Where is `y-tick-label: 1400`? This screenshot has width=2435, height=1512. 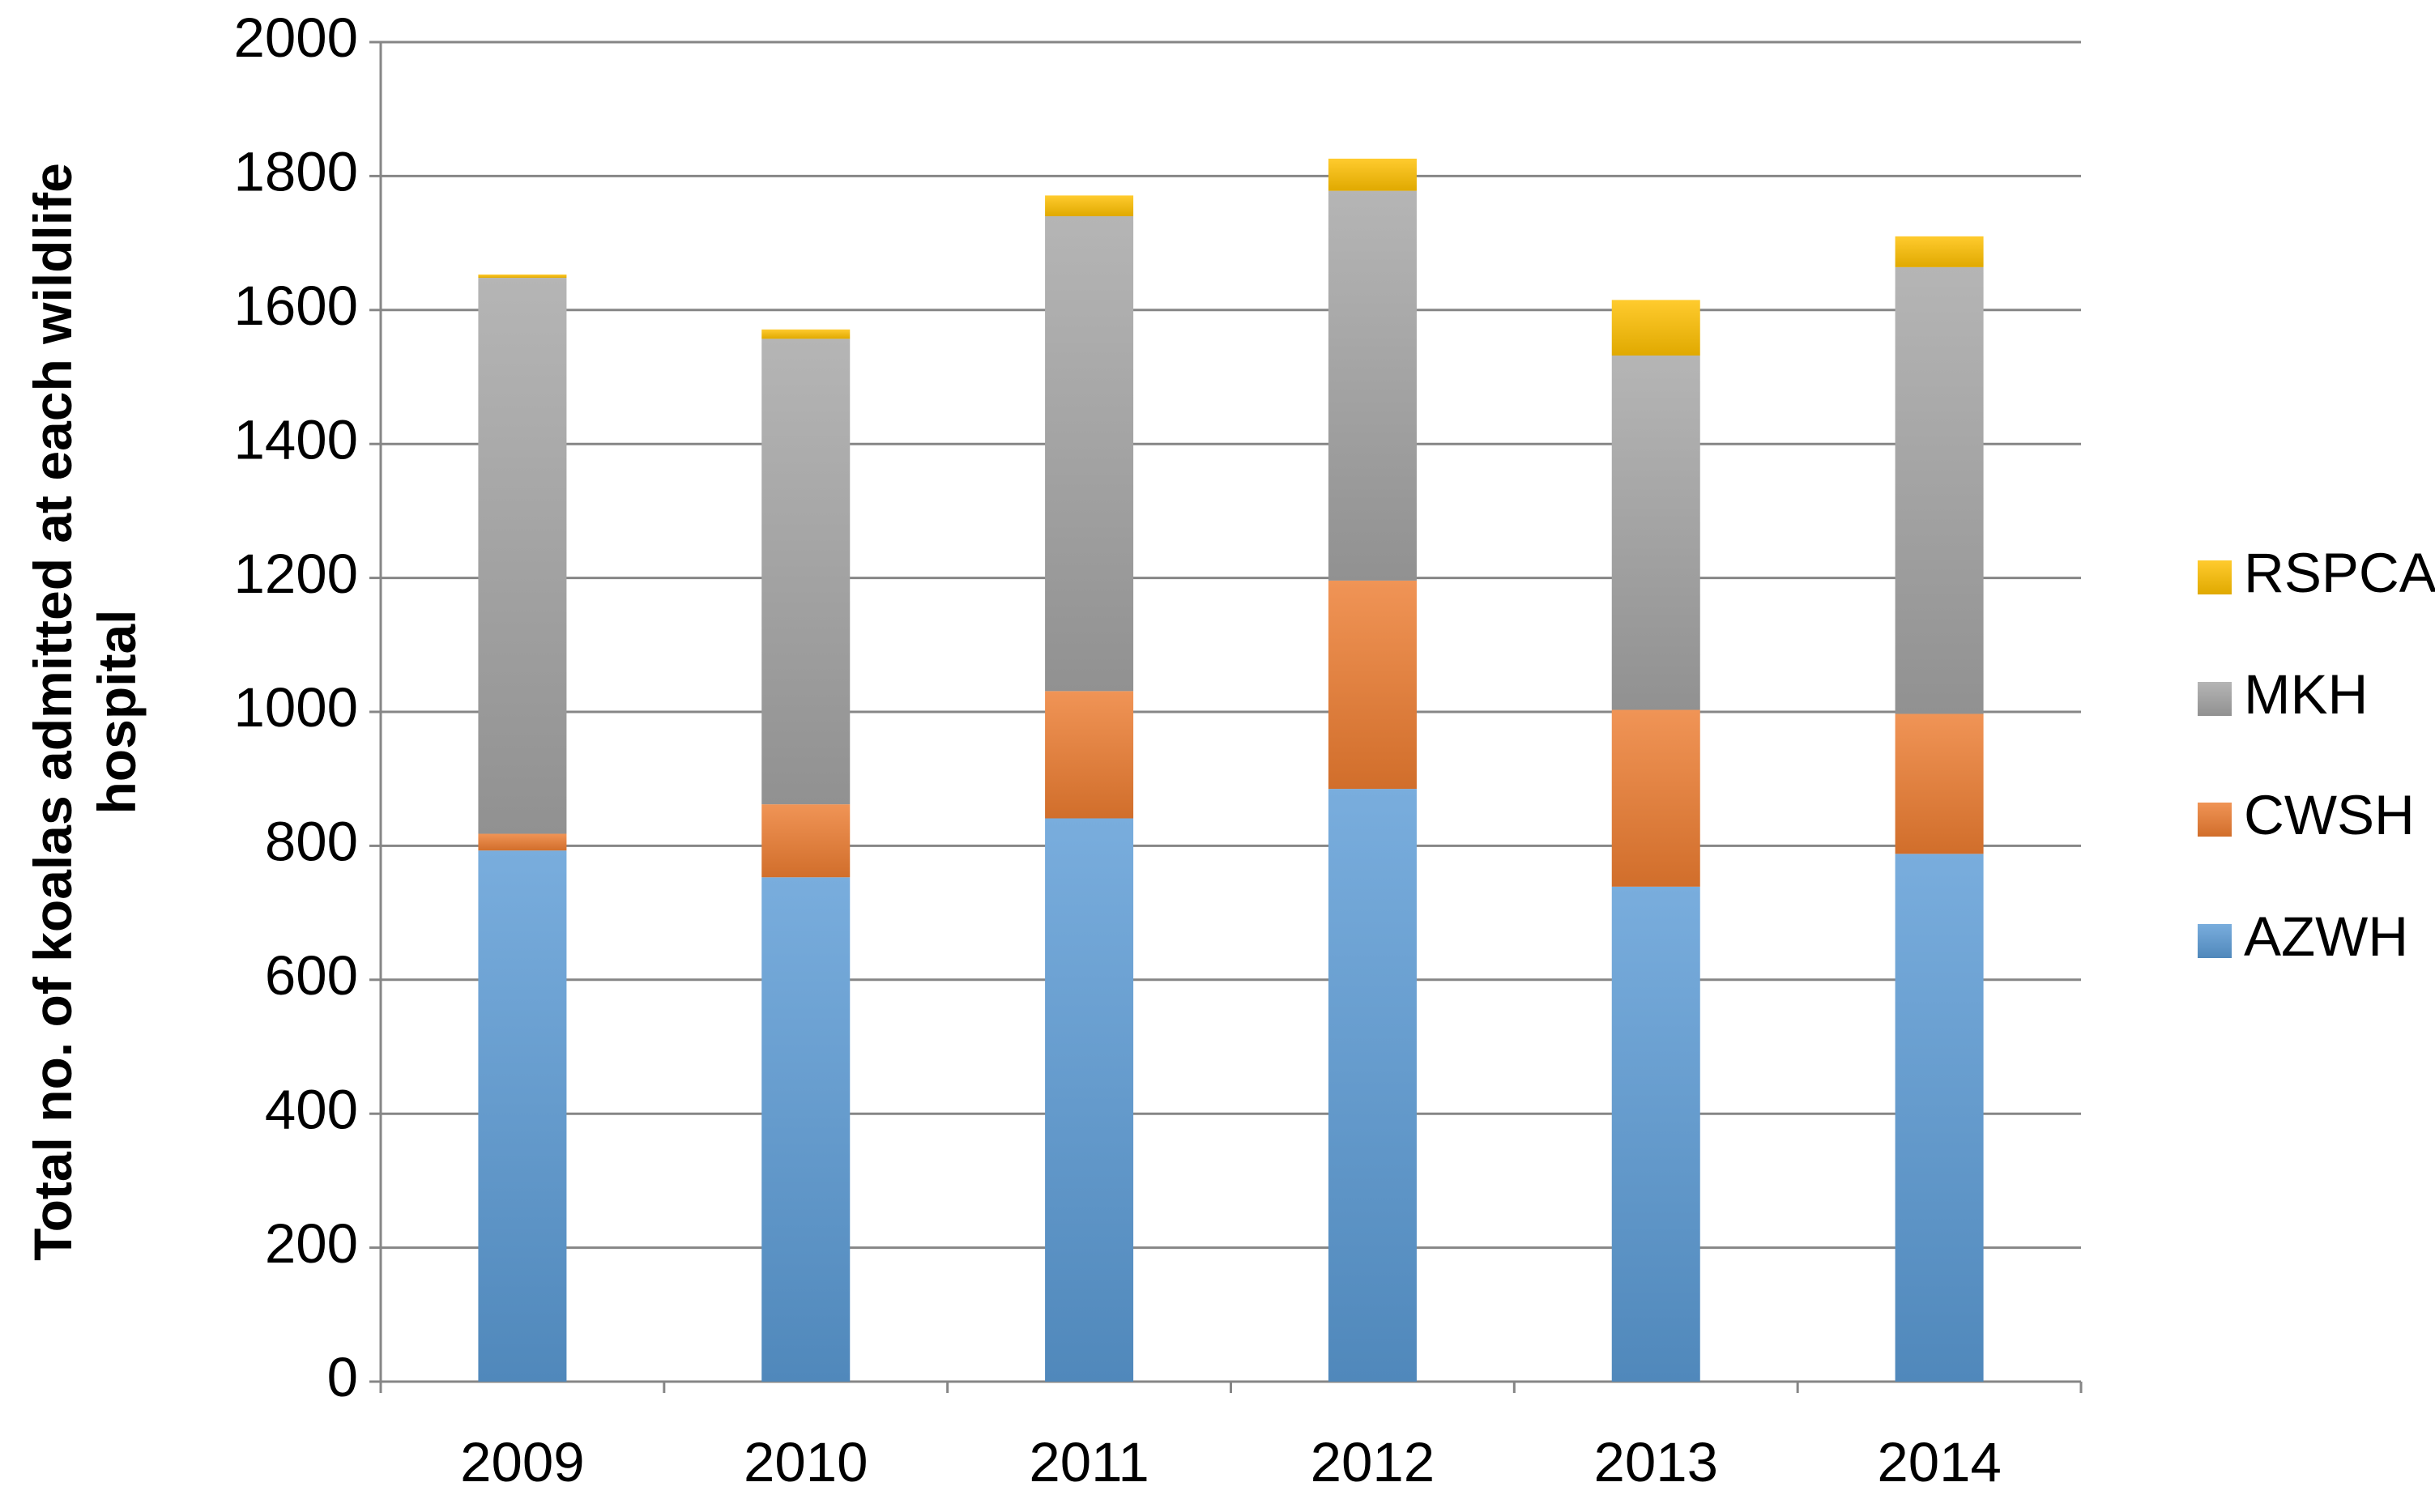 y-tick-label: 1400 is located at coordinates (296, 439).